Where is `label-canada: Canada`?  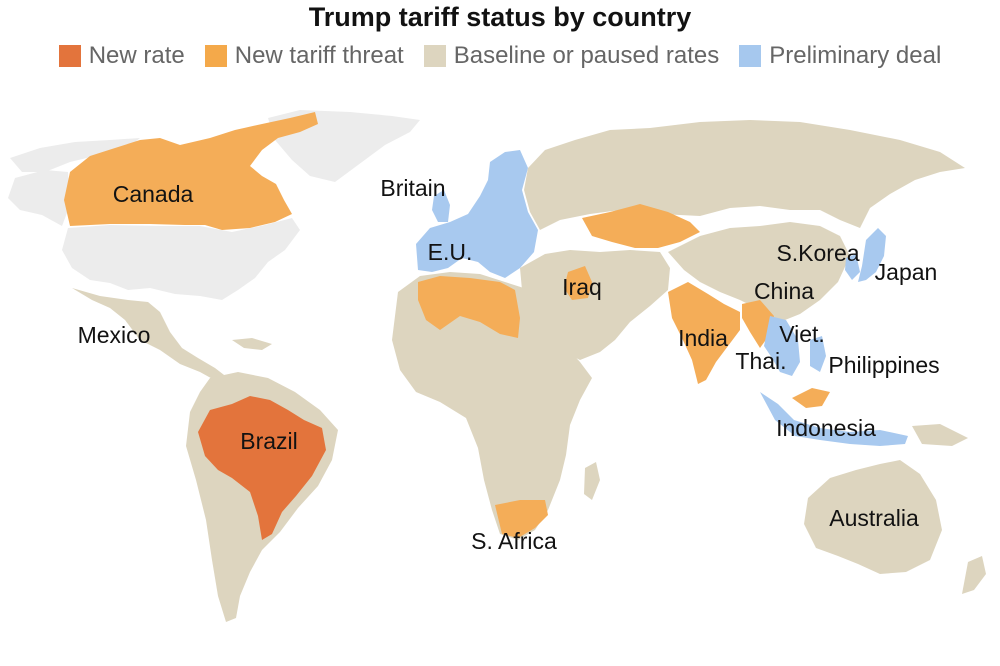 label-canada: Canada is located at coordinates (153, 194).